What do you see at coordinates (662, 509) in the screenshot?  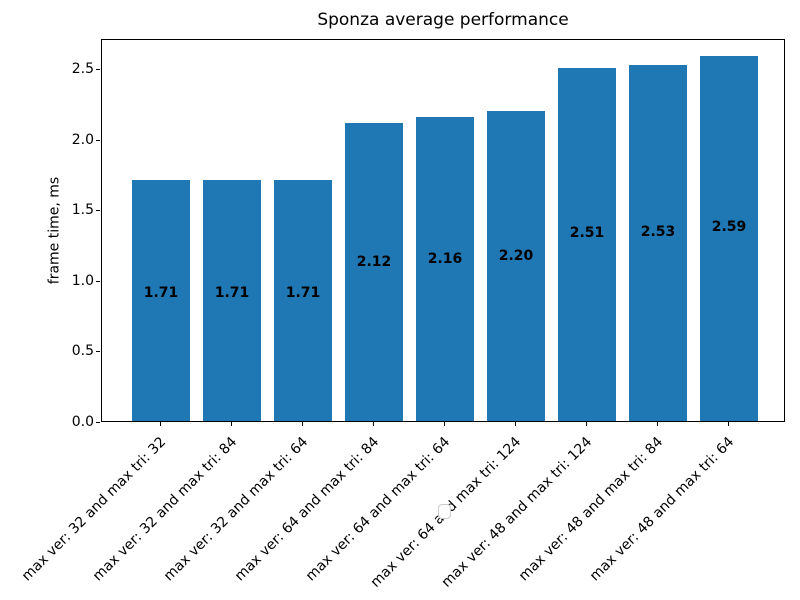 I see `x-tick-label: max ver: 48 and max tri: 64` at bounding box center [662, 509].